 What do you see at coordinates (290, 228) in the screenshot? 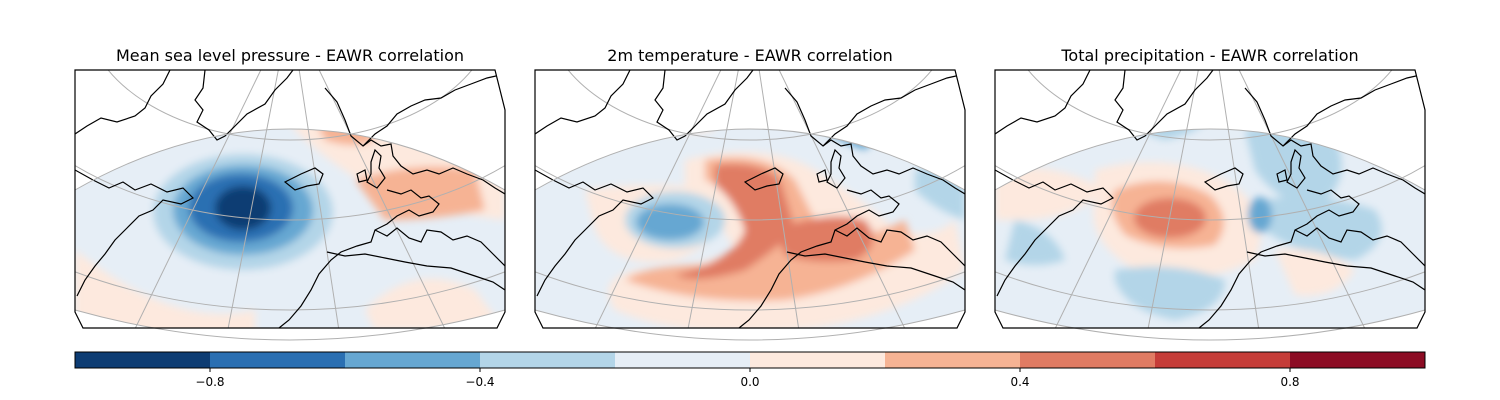
I see `field-mslp` at bounding box center [290, 228].